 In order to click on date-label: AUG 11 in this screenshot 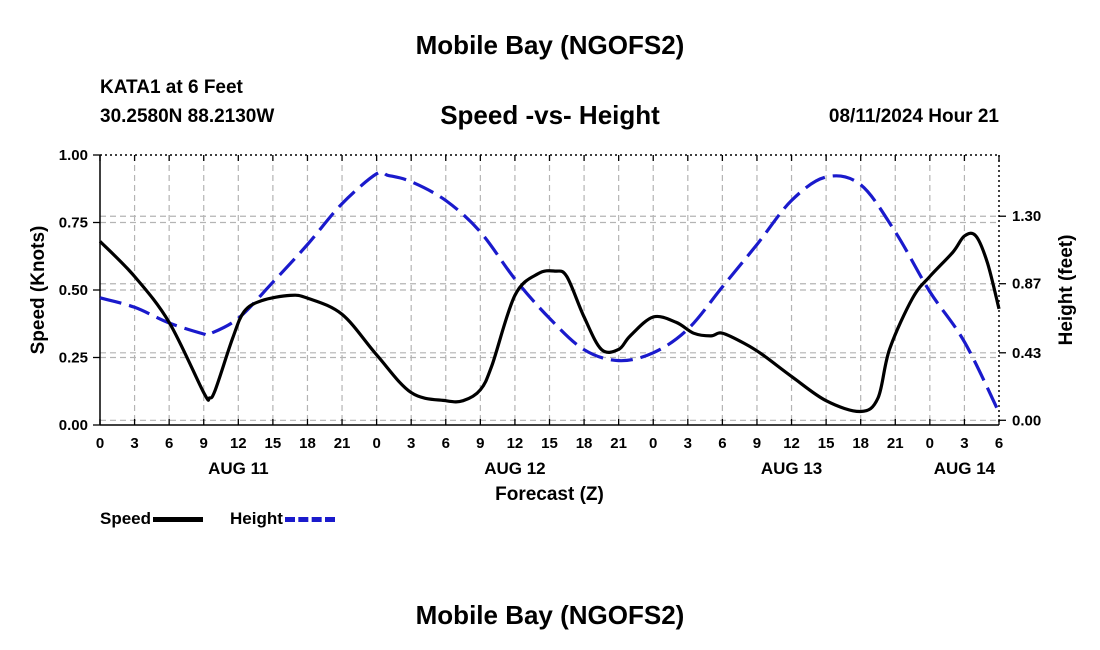, I will do `click(238, 468)`.